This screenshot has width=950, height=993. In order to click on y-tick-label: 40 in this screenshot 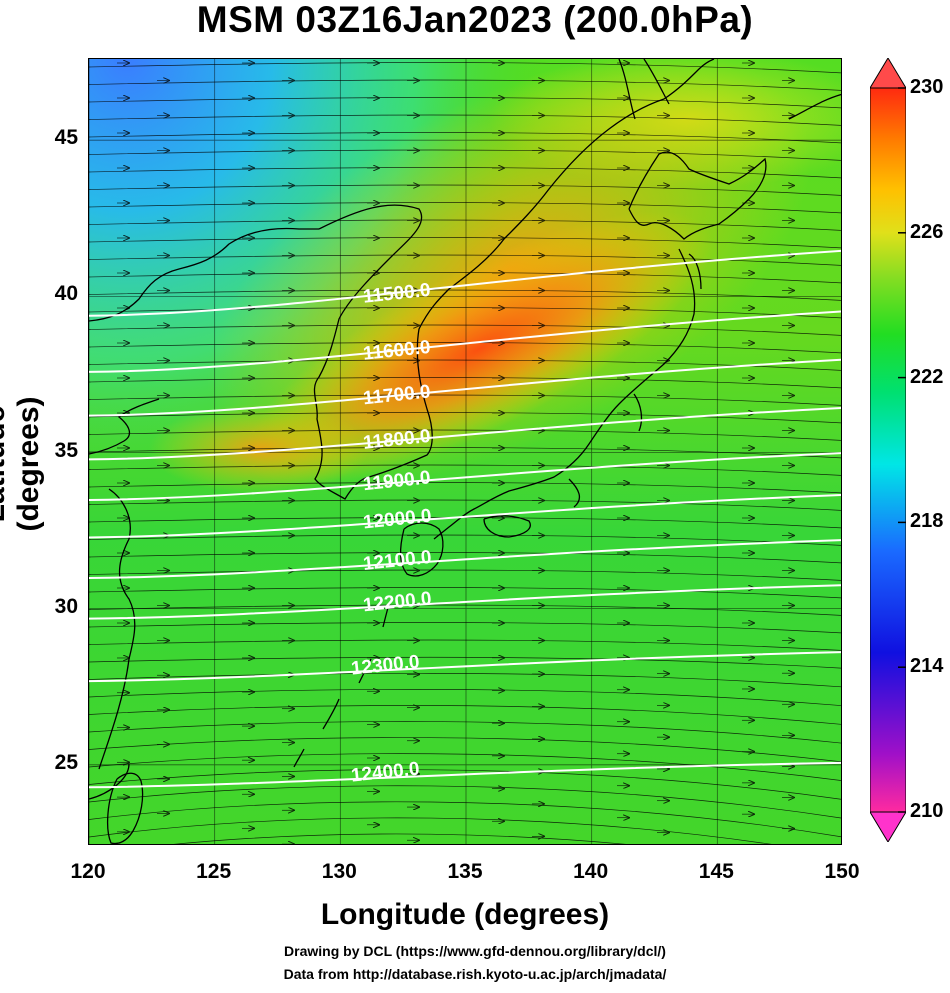, I will do `click(66, 294)`.